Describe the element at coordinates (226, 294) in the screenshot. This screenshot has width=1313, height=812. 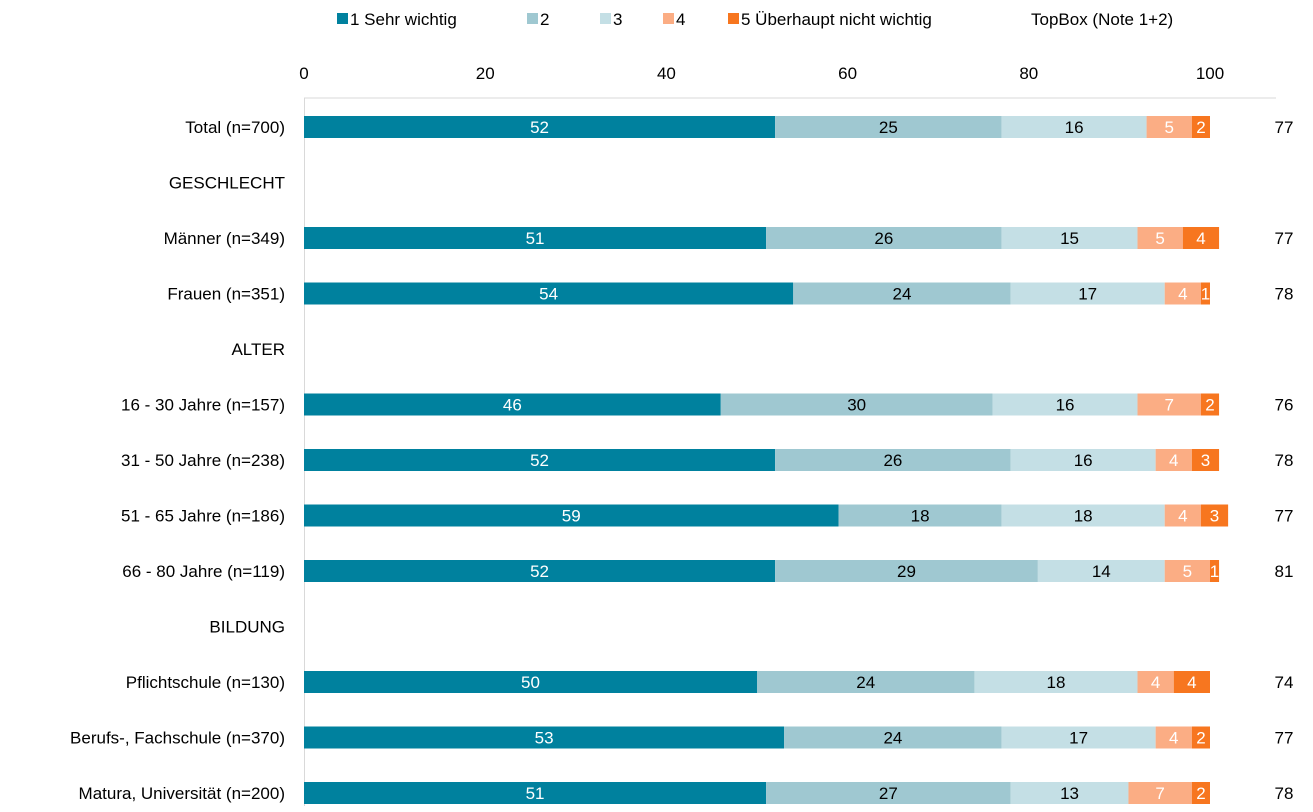
I see `row-label: Frauen (n=351)` at that location.